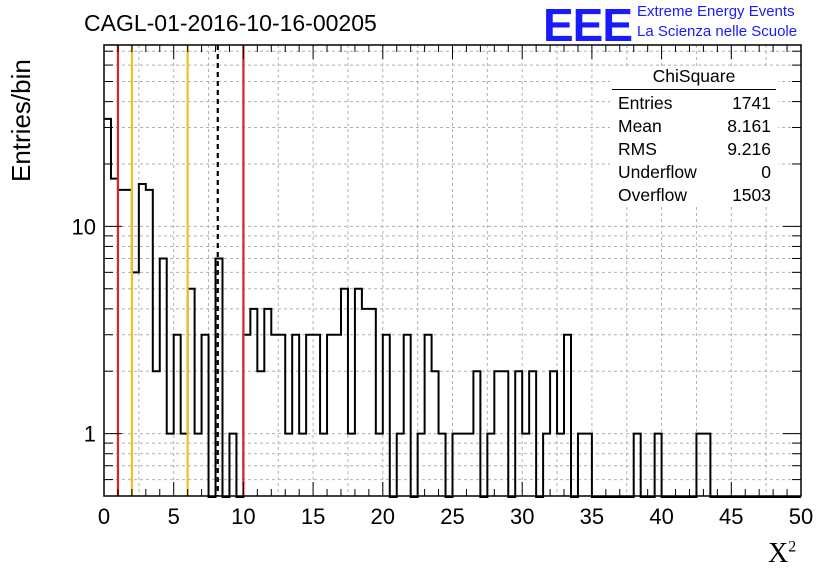  What do you see at coordinates (694, 78) in the screenshot?
I see `stats-box-title: ChiSquare` at bounding box center [694, 78].